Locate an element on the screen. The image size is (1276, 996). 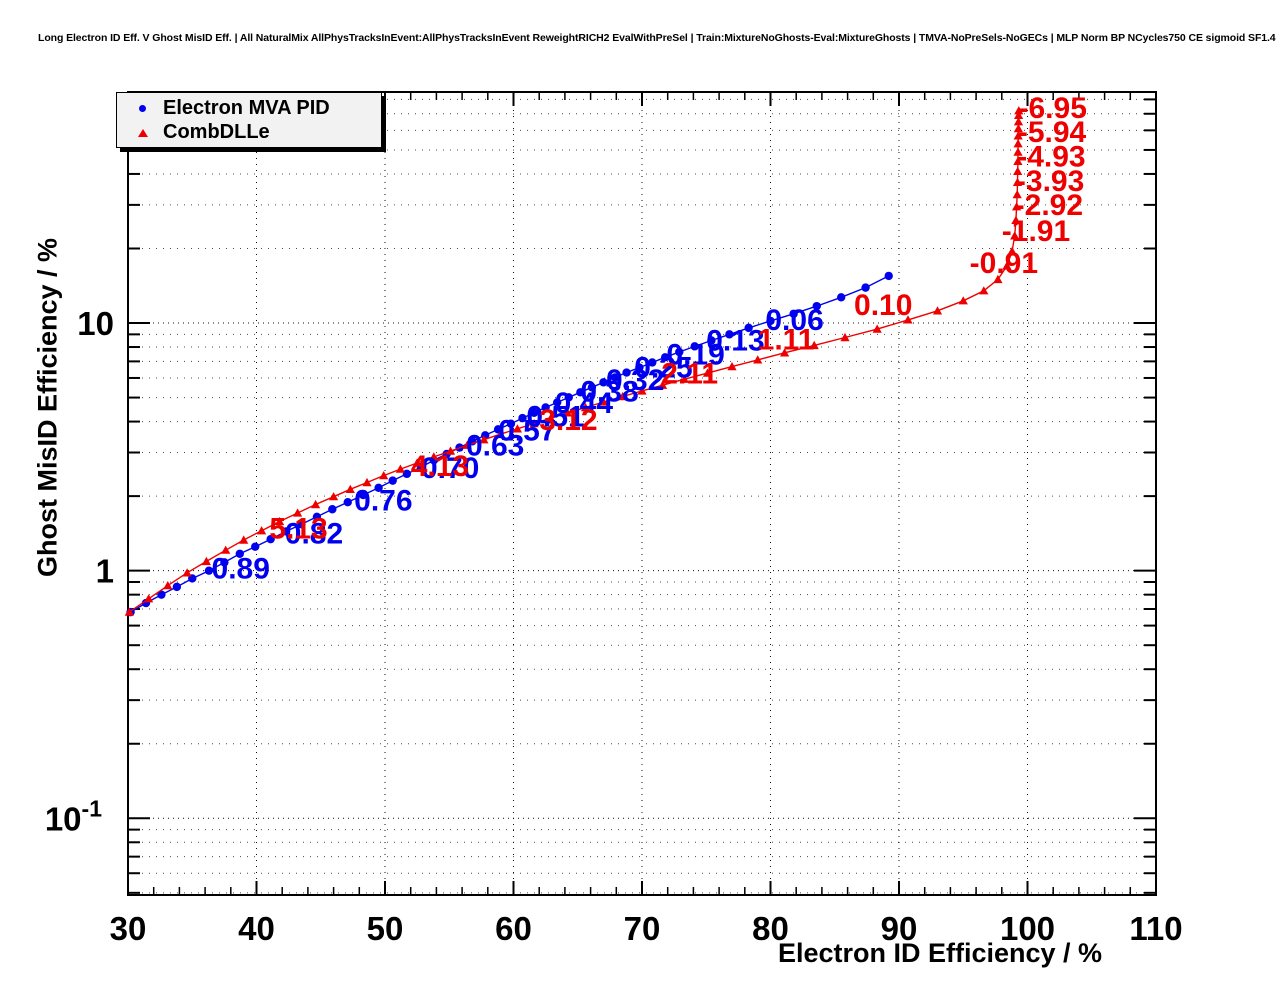
x-tick-label: 90 is located at coordinates (899, 928).